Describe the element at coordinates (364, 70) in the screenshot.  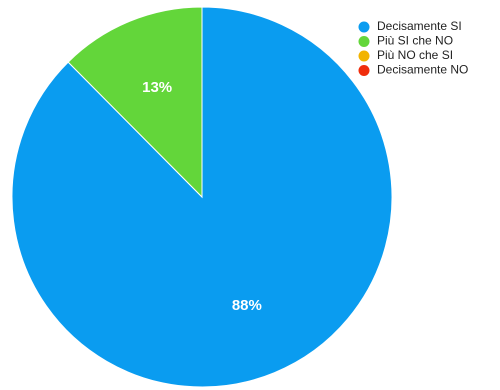
I see `legend-swatch-decisamente-no` at that location.